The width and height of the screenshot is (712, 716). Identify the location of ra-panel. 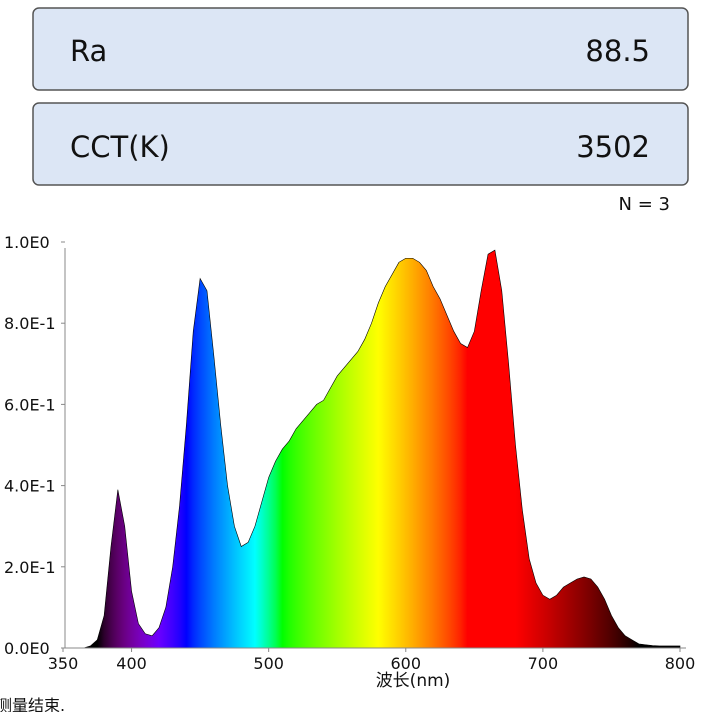
(360, 49).